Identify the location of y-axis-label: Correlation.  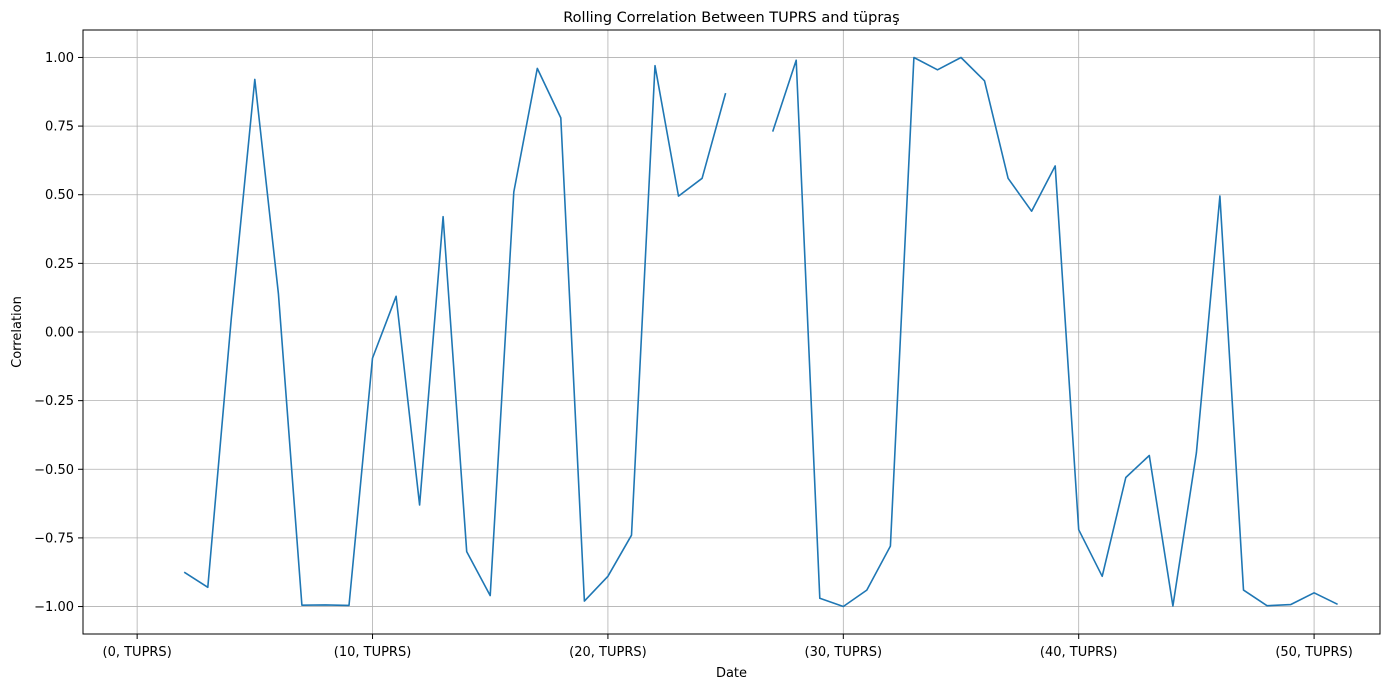
(17, 332).